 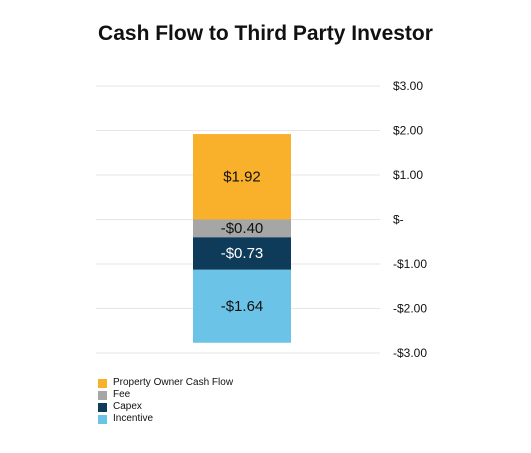 I want to click on bar-segment-property-owner-cash-flow, so click(x=242, y=177).